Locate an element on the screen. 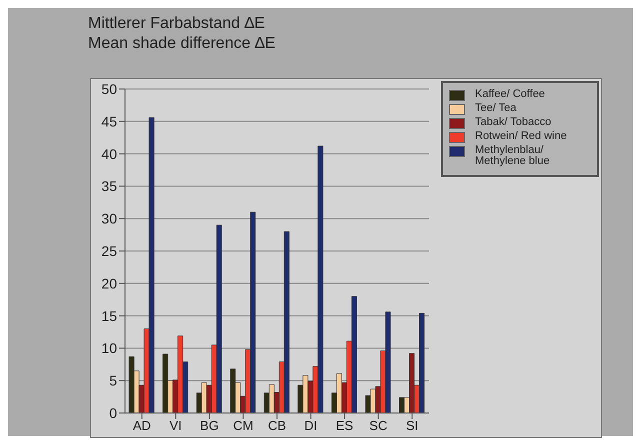 The width and height of the screenshot is (641, 444). y-tick-label: 15 is located at coordinates (109, 316).